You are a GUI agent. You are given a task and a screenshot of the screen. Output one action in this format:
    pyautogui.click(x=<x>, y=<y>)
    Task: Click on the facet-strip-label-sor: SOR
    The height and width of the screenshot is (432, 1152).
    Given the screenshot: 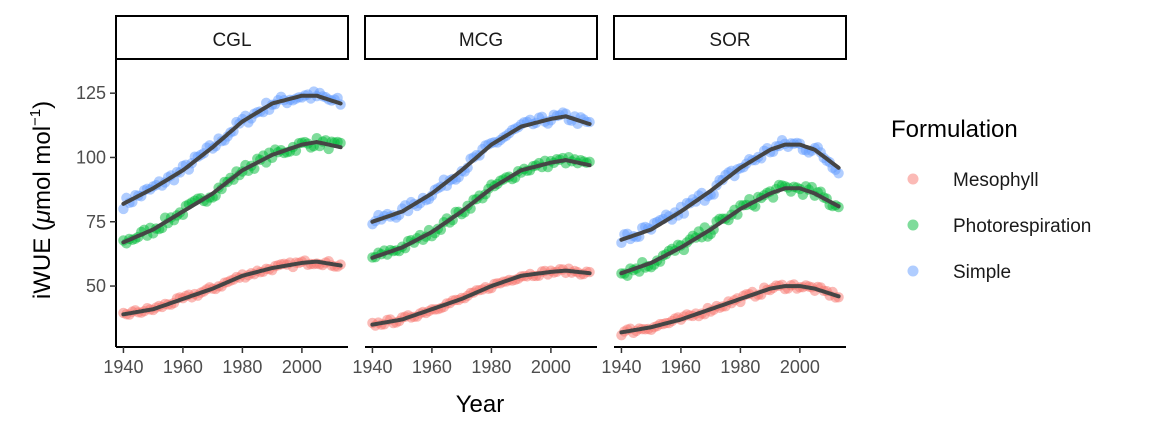 What is the action you would take?
    pyautogui.click(x=729, y=40)
    